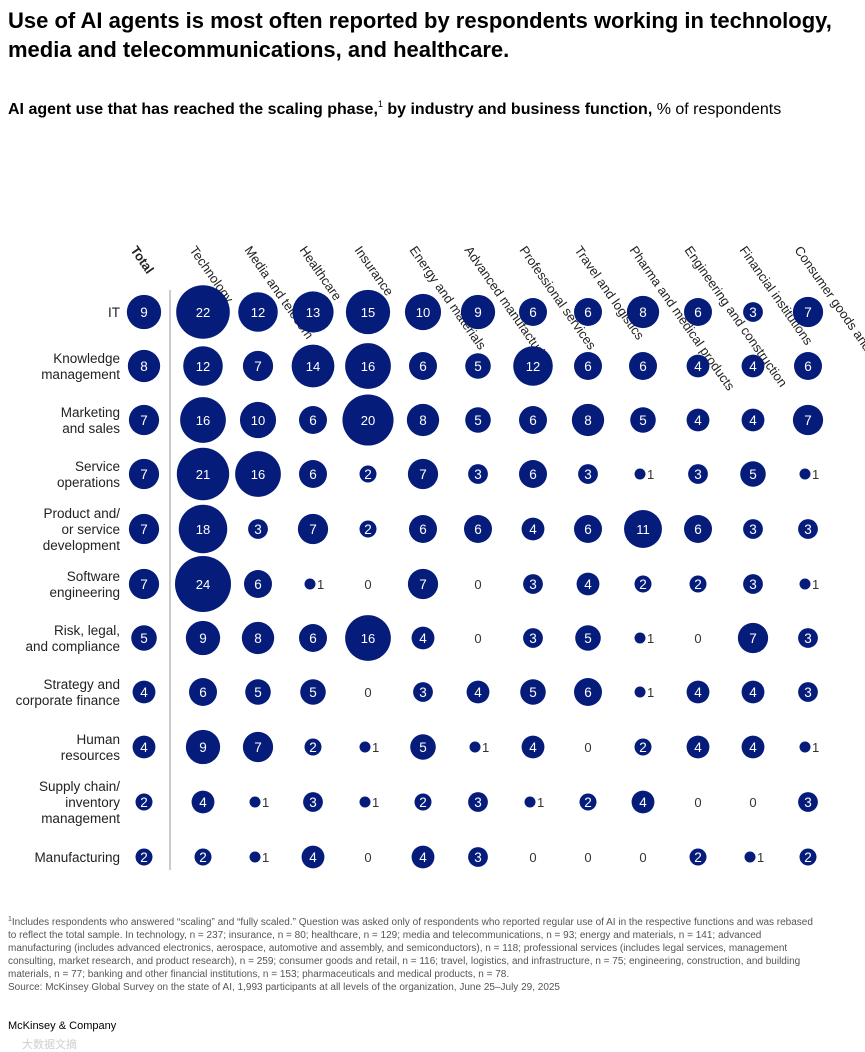 The width and height of the screenshot is (865, 1052). I want to click on cell-supply-chain-inventory-management-media-and-telecom-value: 1, so click(265, 802).